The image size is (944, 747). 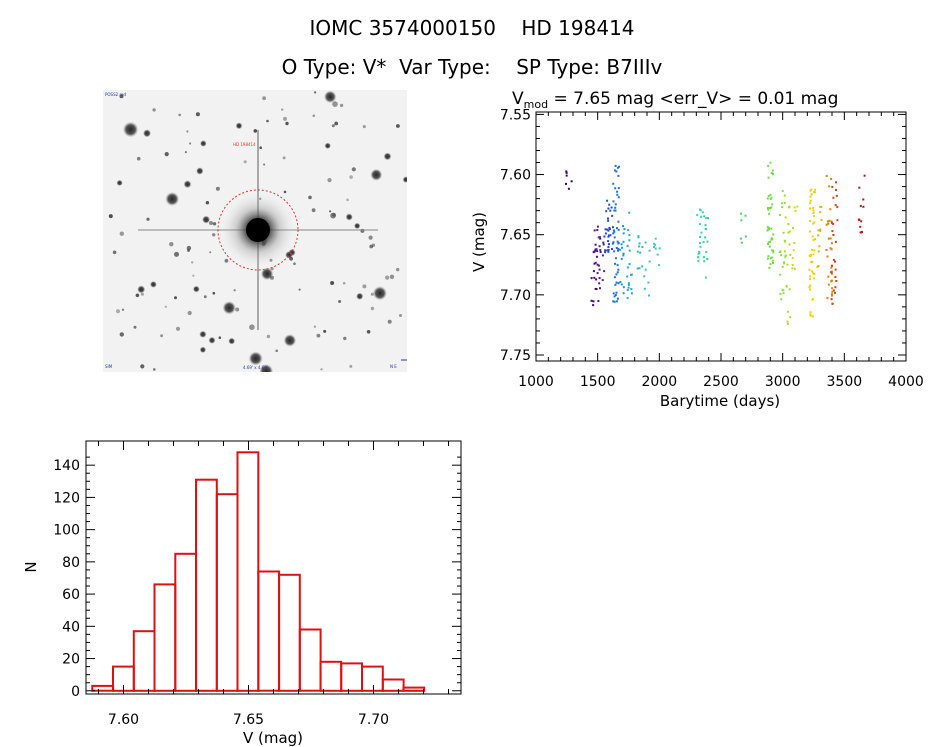 I want to click on o-type-value: V*, so click(x=374, y=67).